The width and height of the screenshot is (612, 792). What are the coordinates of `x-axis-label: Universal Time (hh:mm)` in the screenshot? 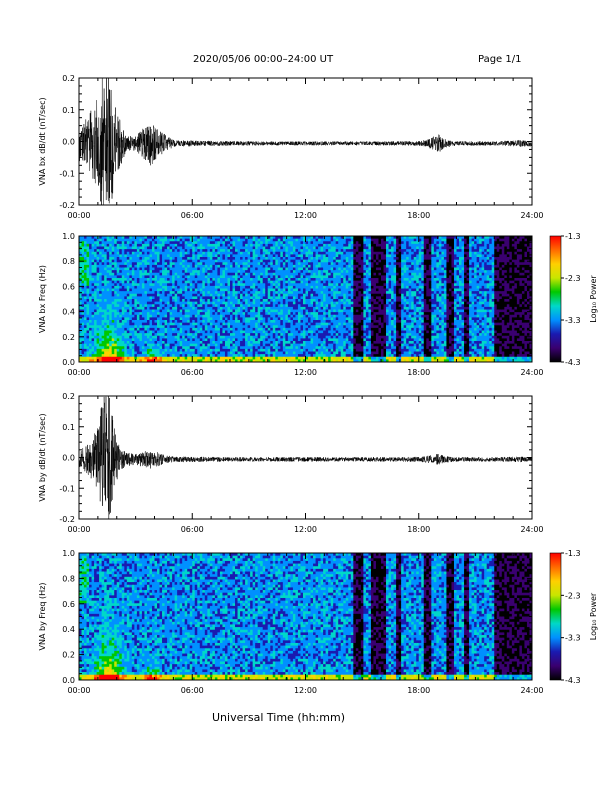 It's located at (278, 717).